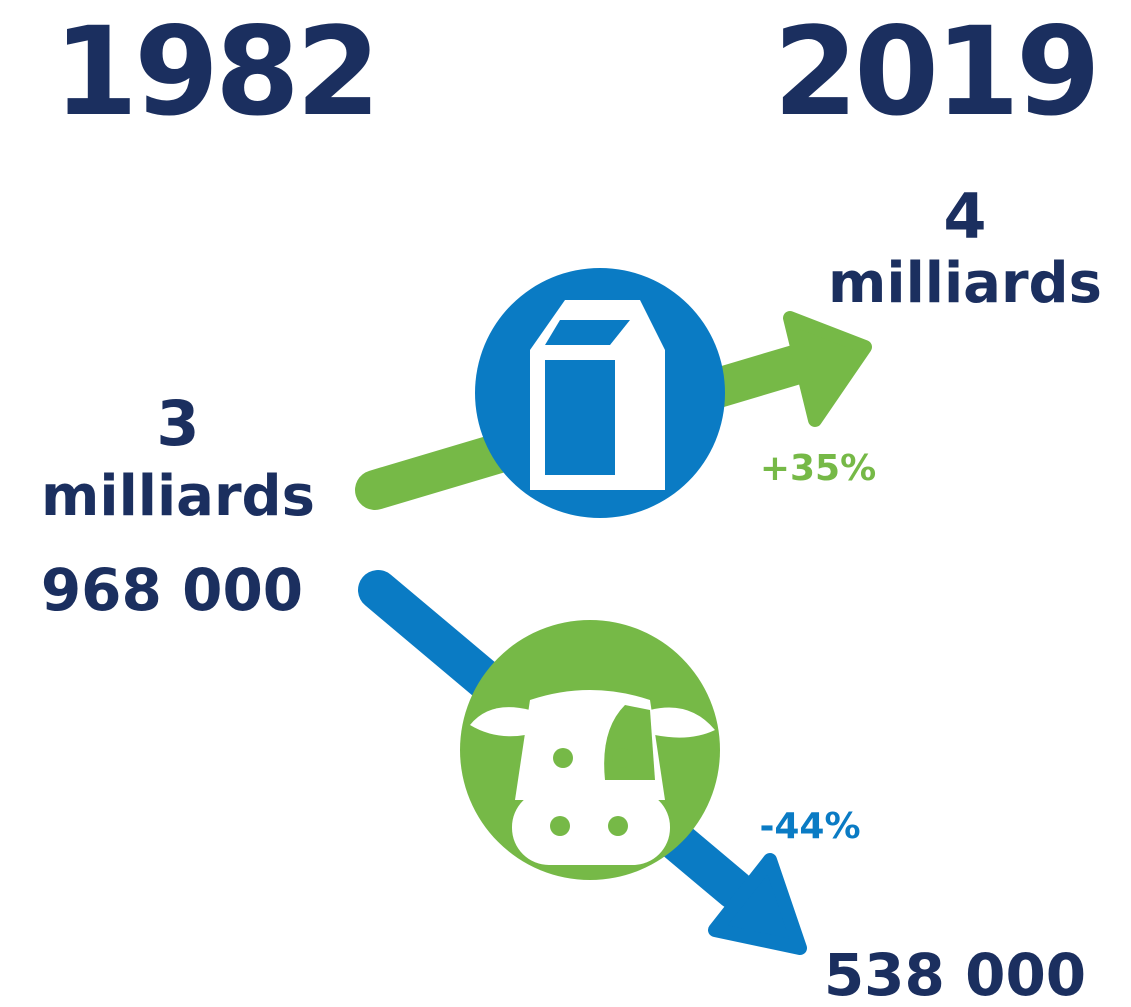 This screenshot has width=1131, height=1007. Describe the element at coordinates (177, 423) in the screenshot. I see `milk-from-number: 3` at that location.